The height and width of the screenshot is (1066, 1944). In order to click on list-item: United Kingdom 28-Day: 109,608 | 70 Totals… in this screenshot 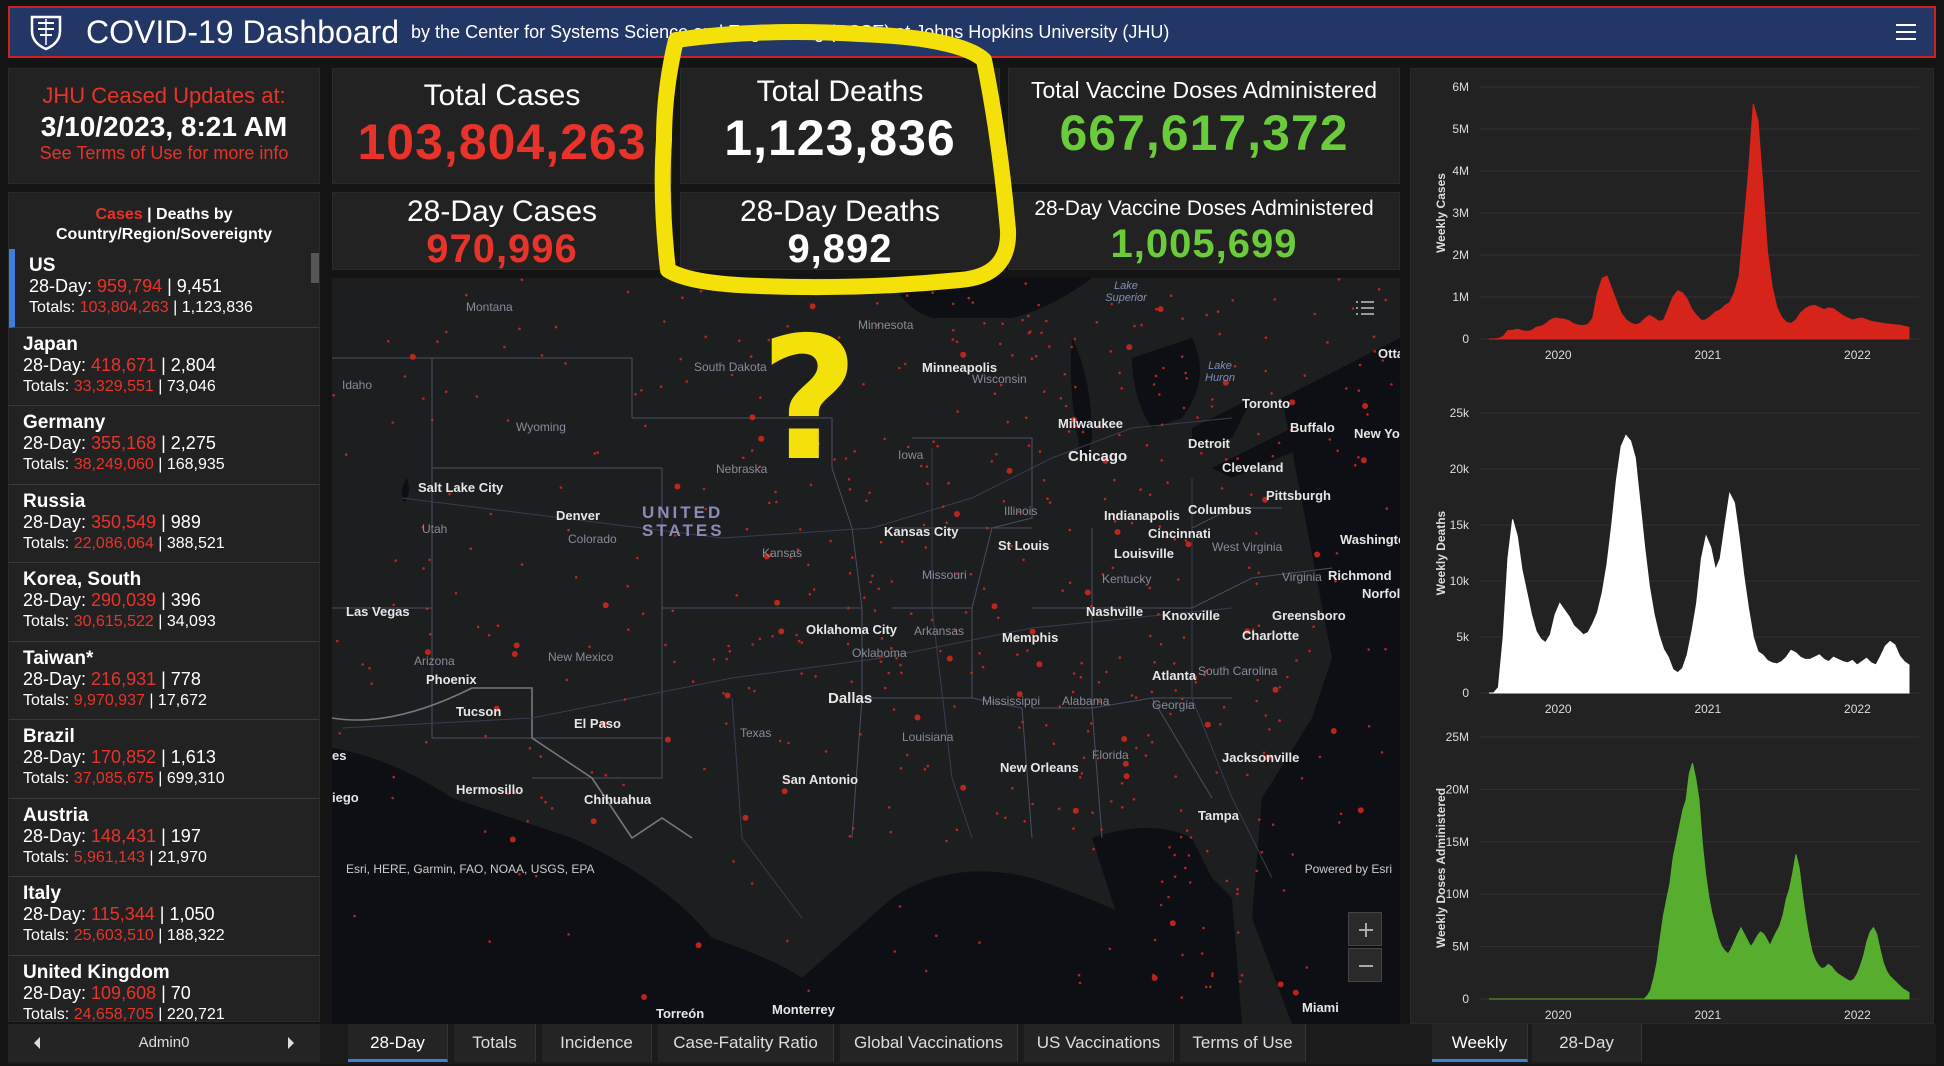, I will do `click(164, 989)`.